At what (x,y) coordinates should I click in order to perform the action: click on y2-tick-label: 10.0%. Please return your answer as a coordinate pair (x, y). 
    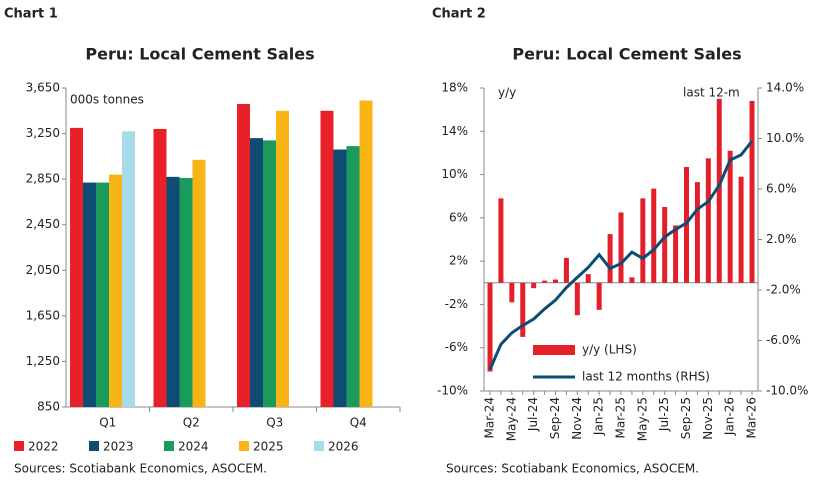
    Looking at the image, I should click on (785, 138).